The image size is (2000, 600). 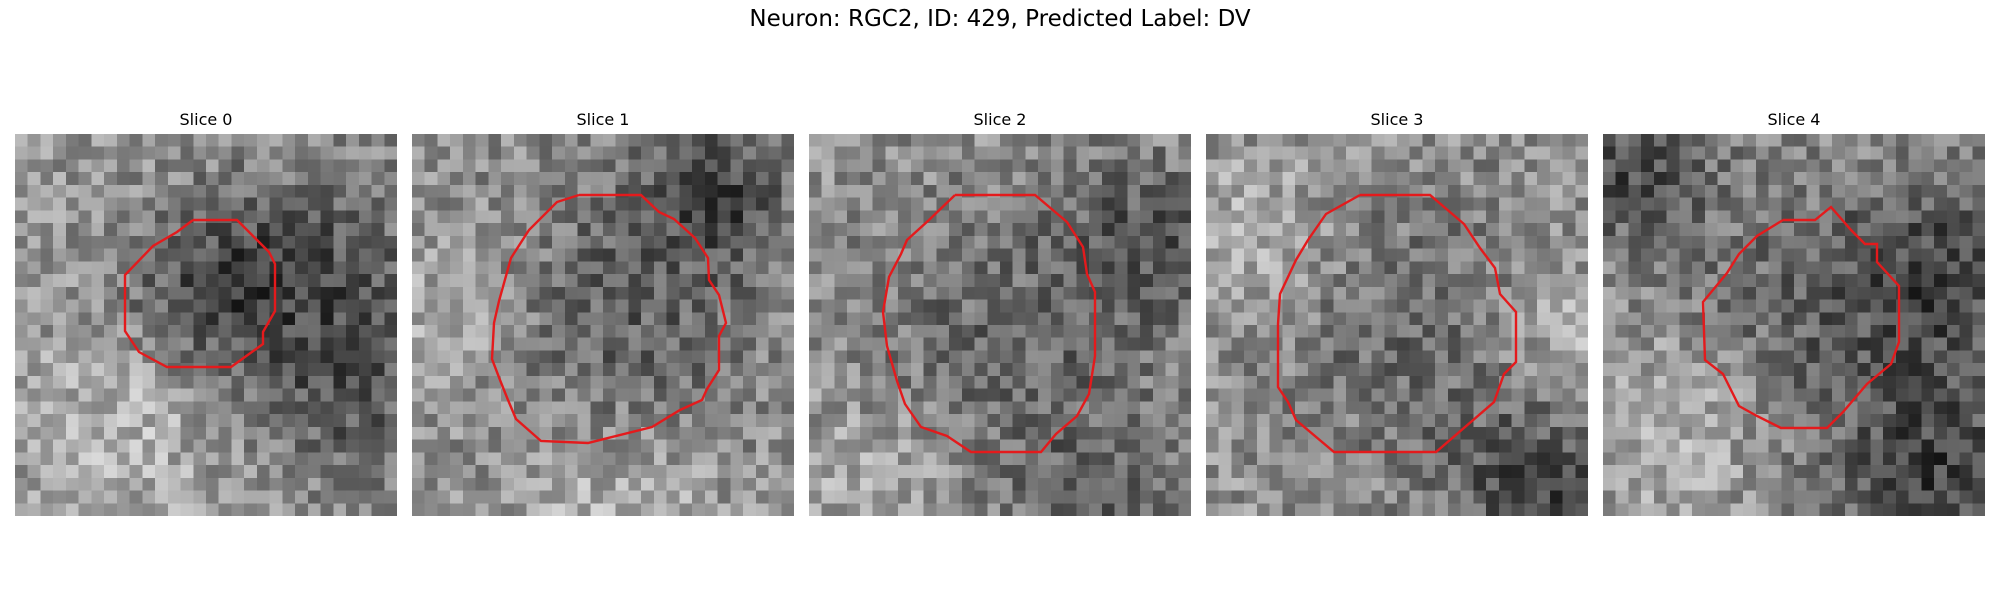 What do you see at coordinates (1000, 119) in the screenshot?
I see `slice-title-2: Slice 2` at bounding box center [1000, 119].